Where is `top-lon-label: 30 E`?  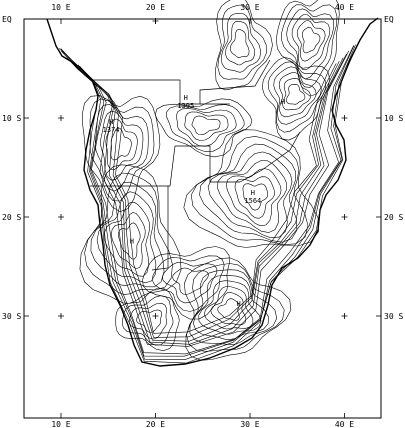
top-lon-label: 30 E is located at coordinates (249, 7).